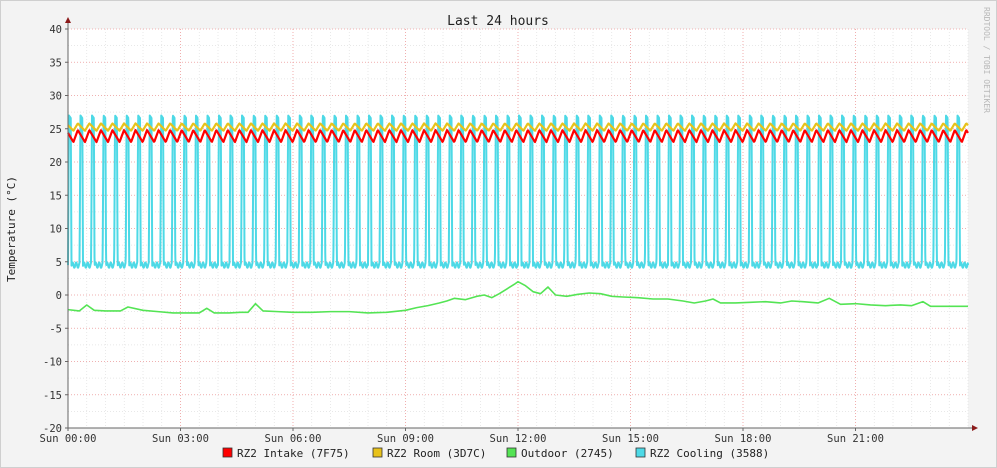  What do you see at coordinates (52, 429) in the screenshot?
I see `y-tick-label: -20` at bounding box center [52, 429].